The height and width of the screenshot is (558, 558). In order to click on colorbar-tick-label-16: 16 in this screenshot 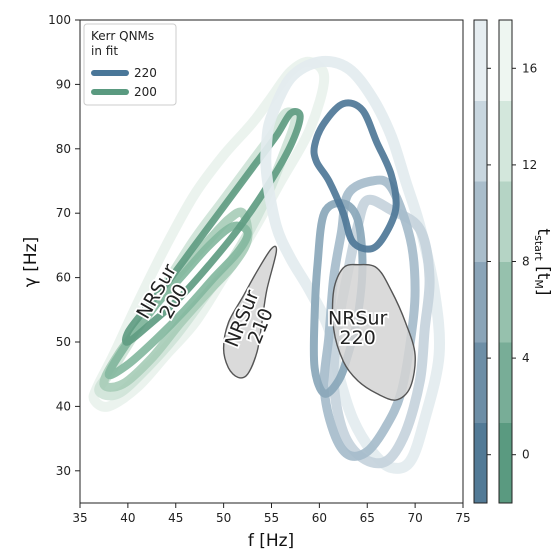, I will do `click(529, 68)`.